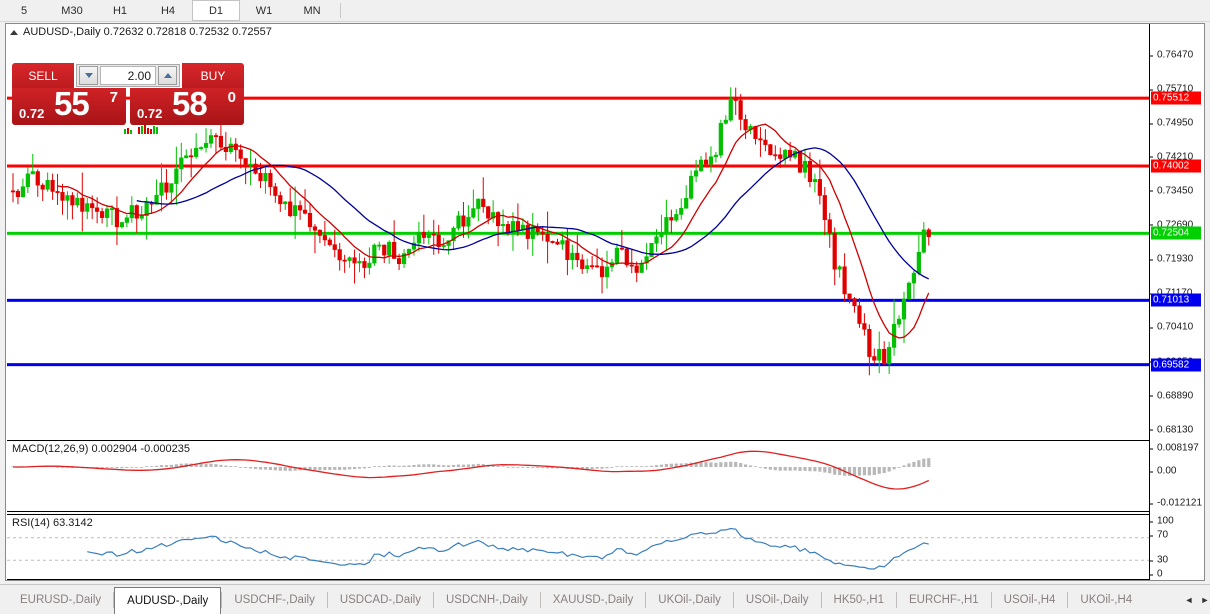 The height and width of the screenshot is (614, 1210). Describe the element at coordinates (578, 547) in the screenshot. I see `rsi-pane: RSI(14) 63.3142` at that location.